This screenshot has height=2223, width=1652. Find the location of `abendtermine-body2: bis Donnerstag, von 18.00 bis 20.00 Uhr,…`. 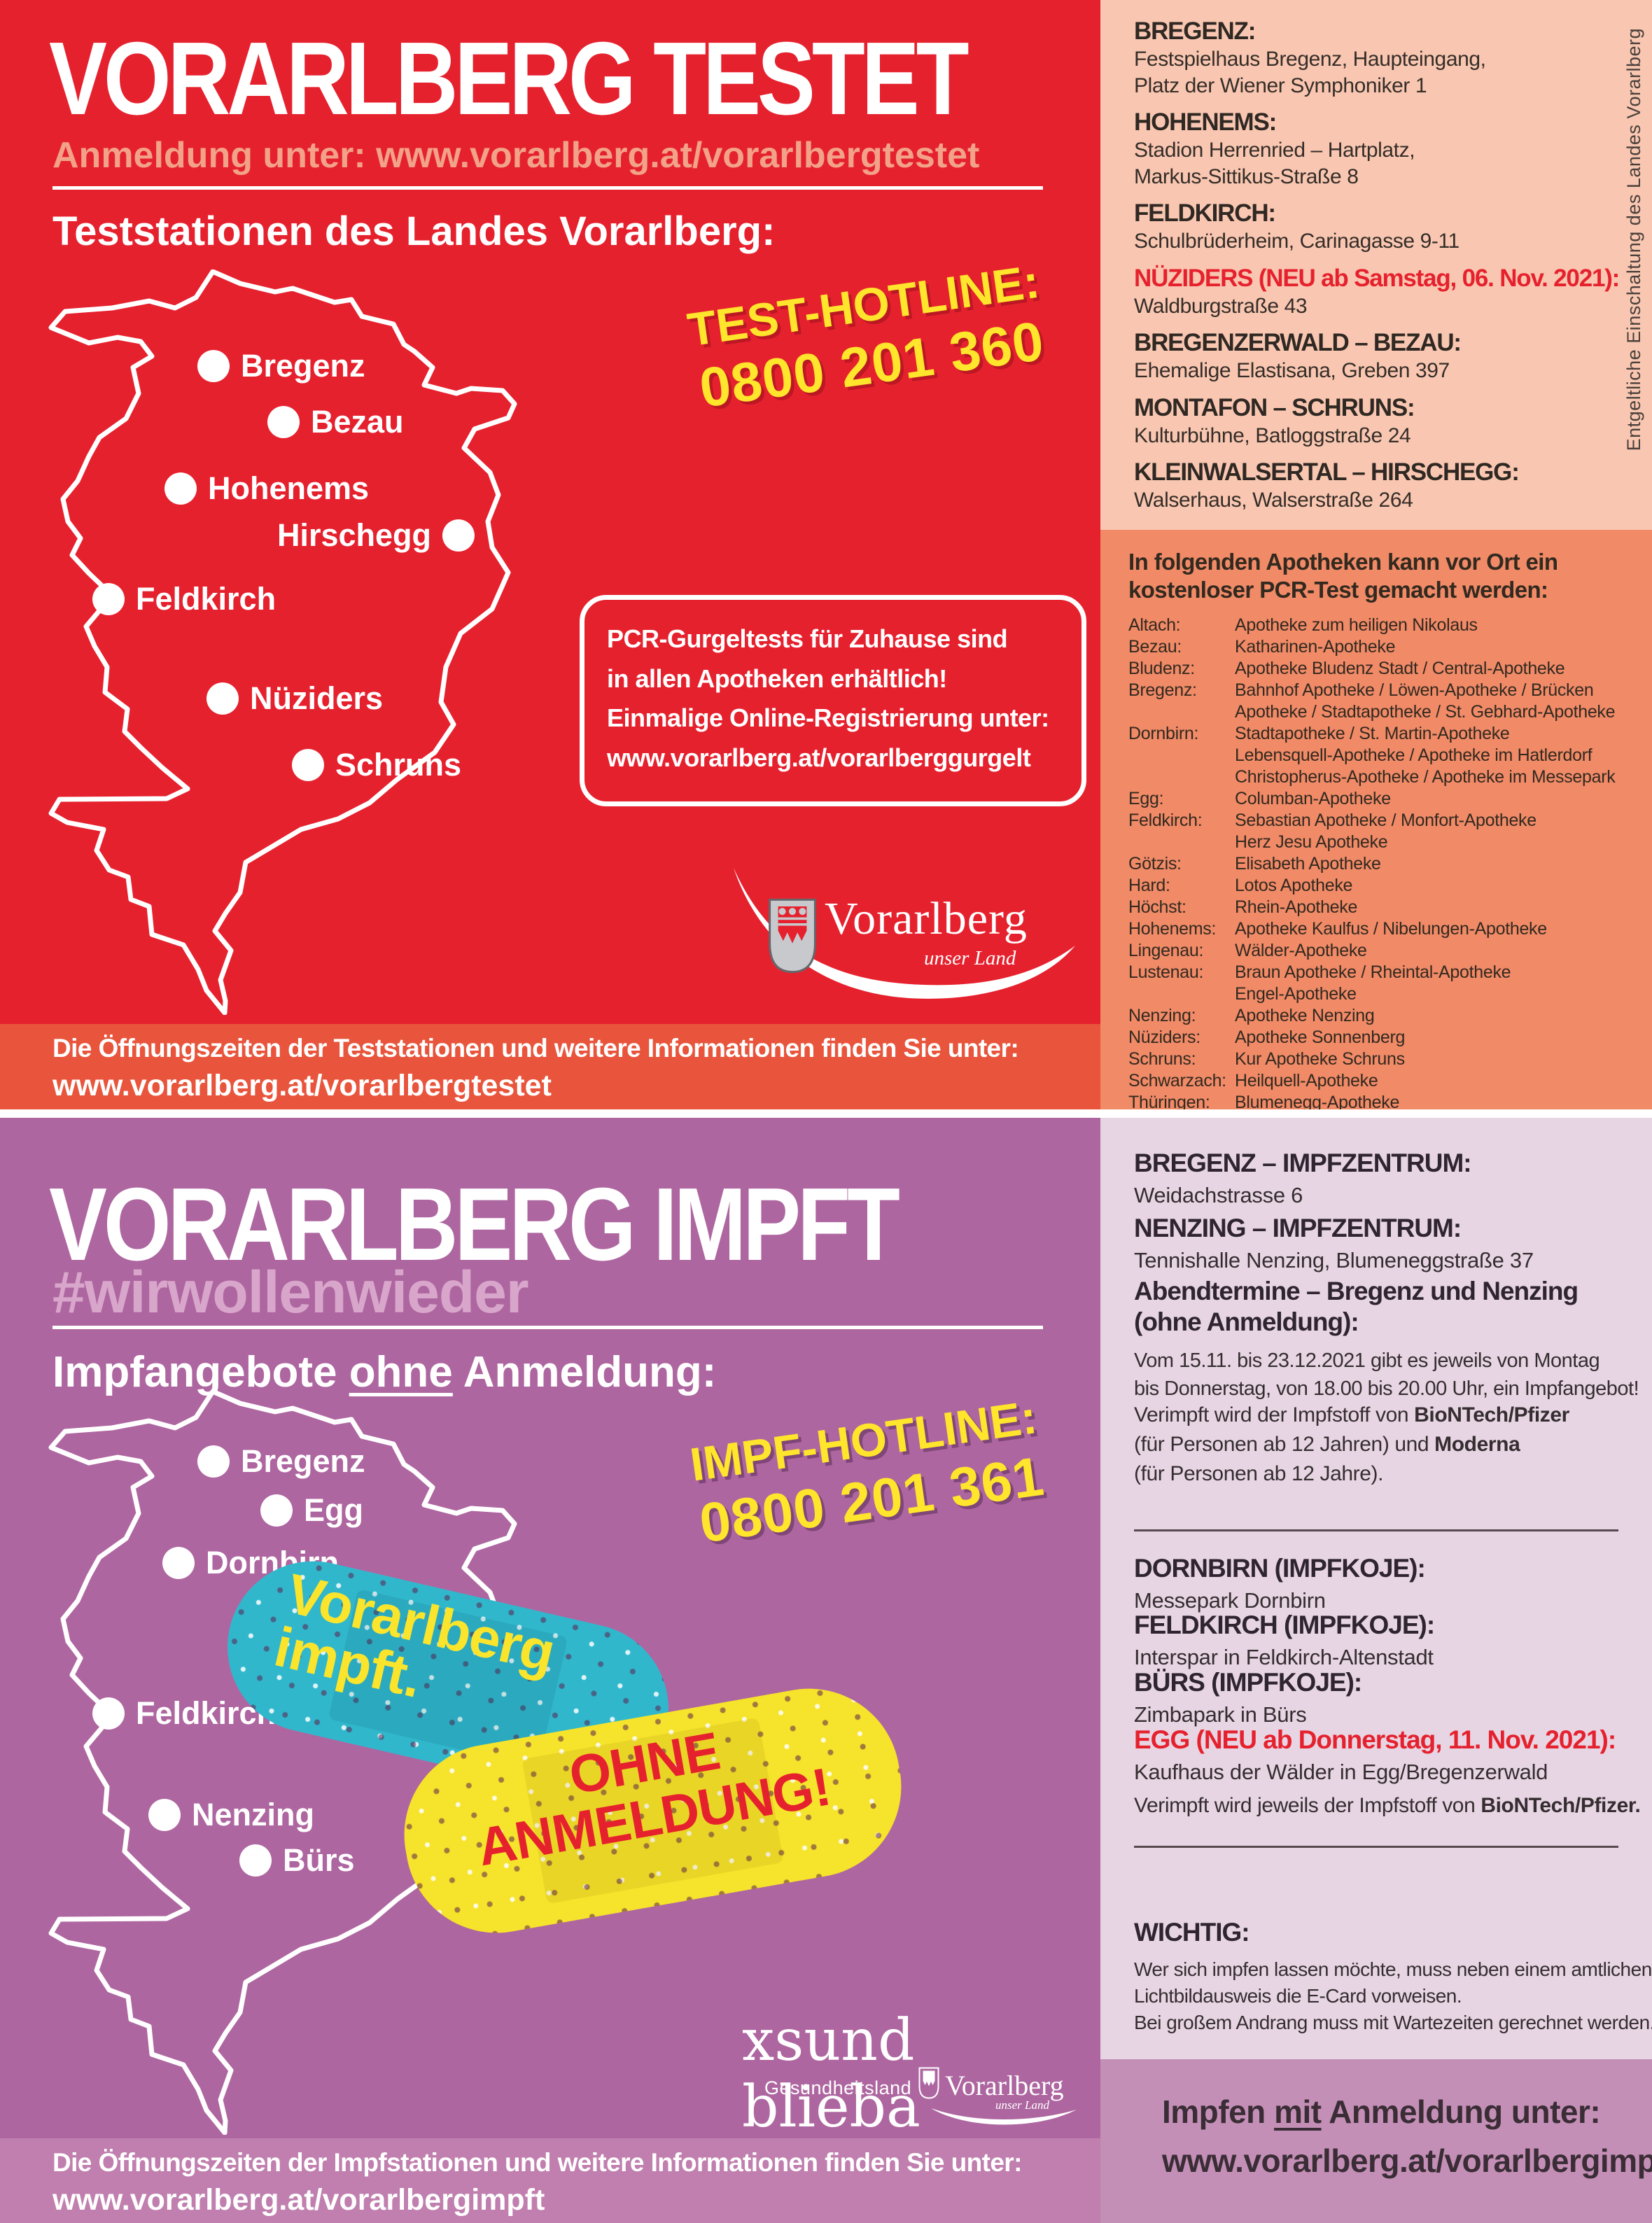

abendtermine-body2: bis Donnerstag, von 18.00 bis 20.00 Uhr,… is located at coordinates (1386, 1389).